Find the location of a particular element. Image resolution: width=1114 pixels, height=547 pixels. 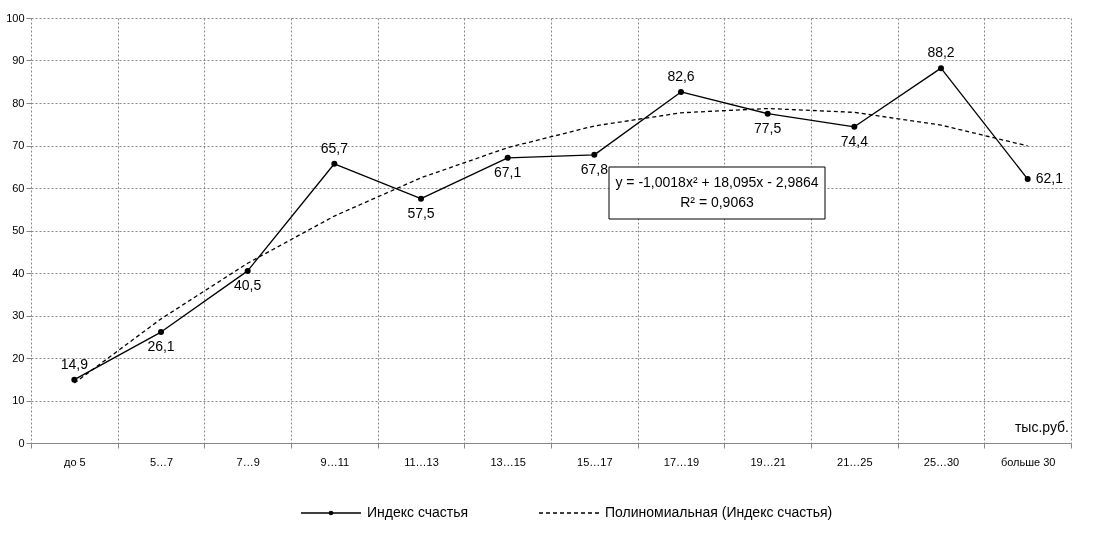

data-label: 40,5 is located at coordinates (248, 284).